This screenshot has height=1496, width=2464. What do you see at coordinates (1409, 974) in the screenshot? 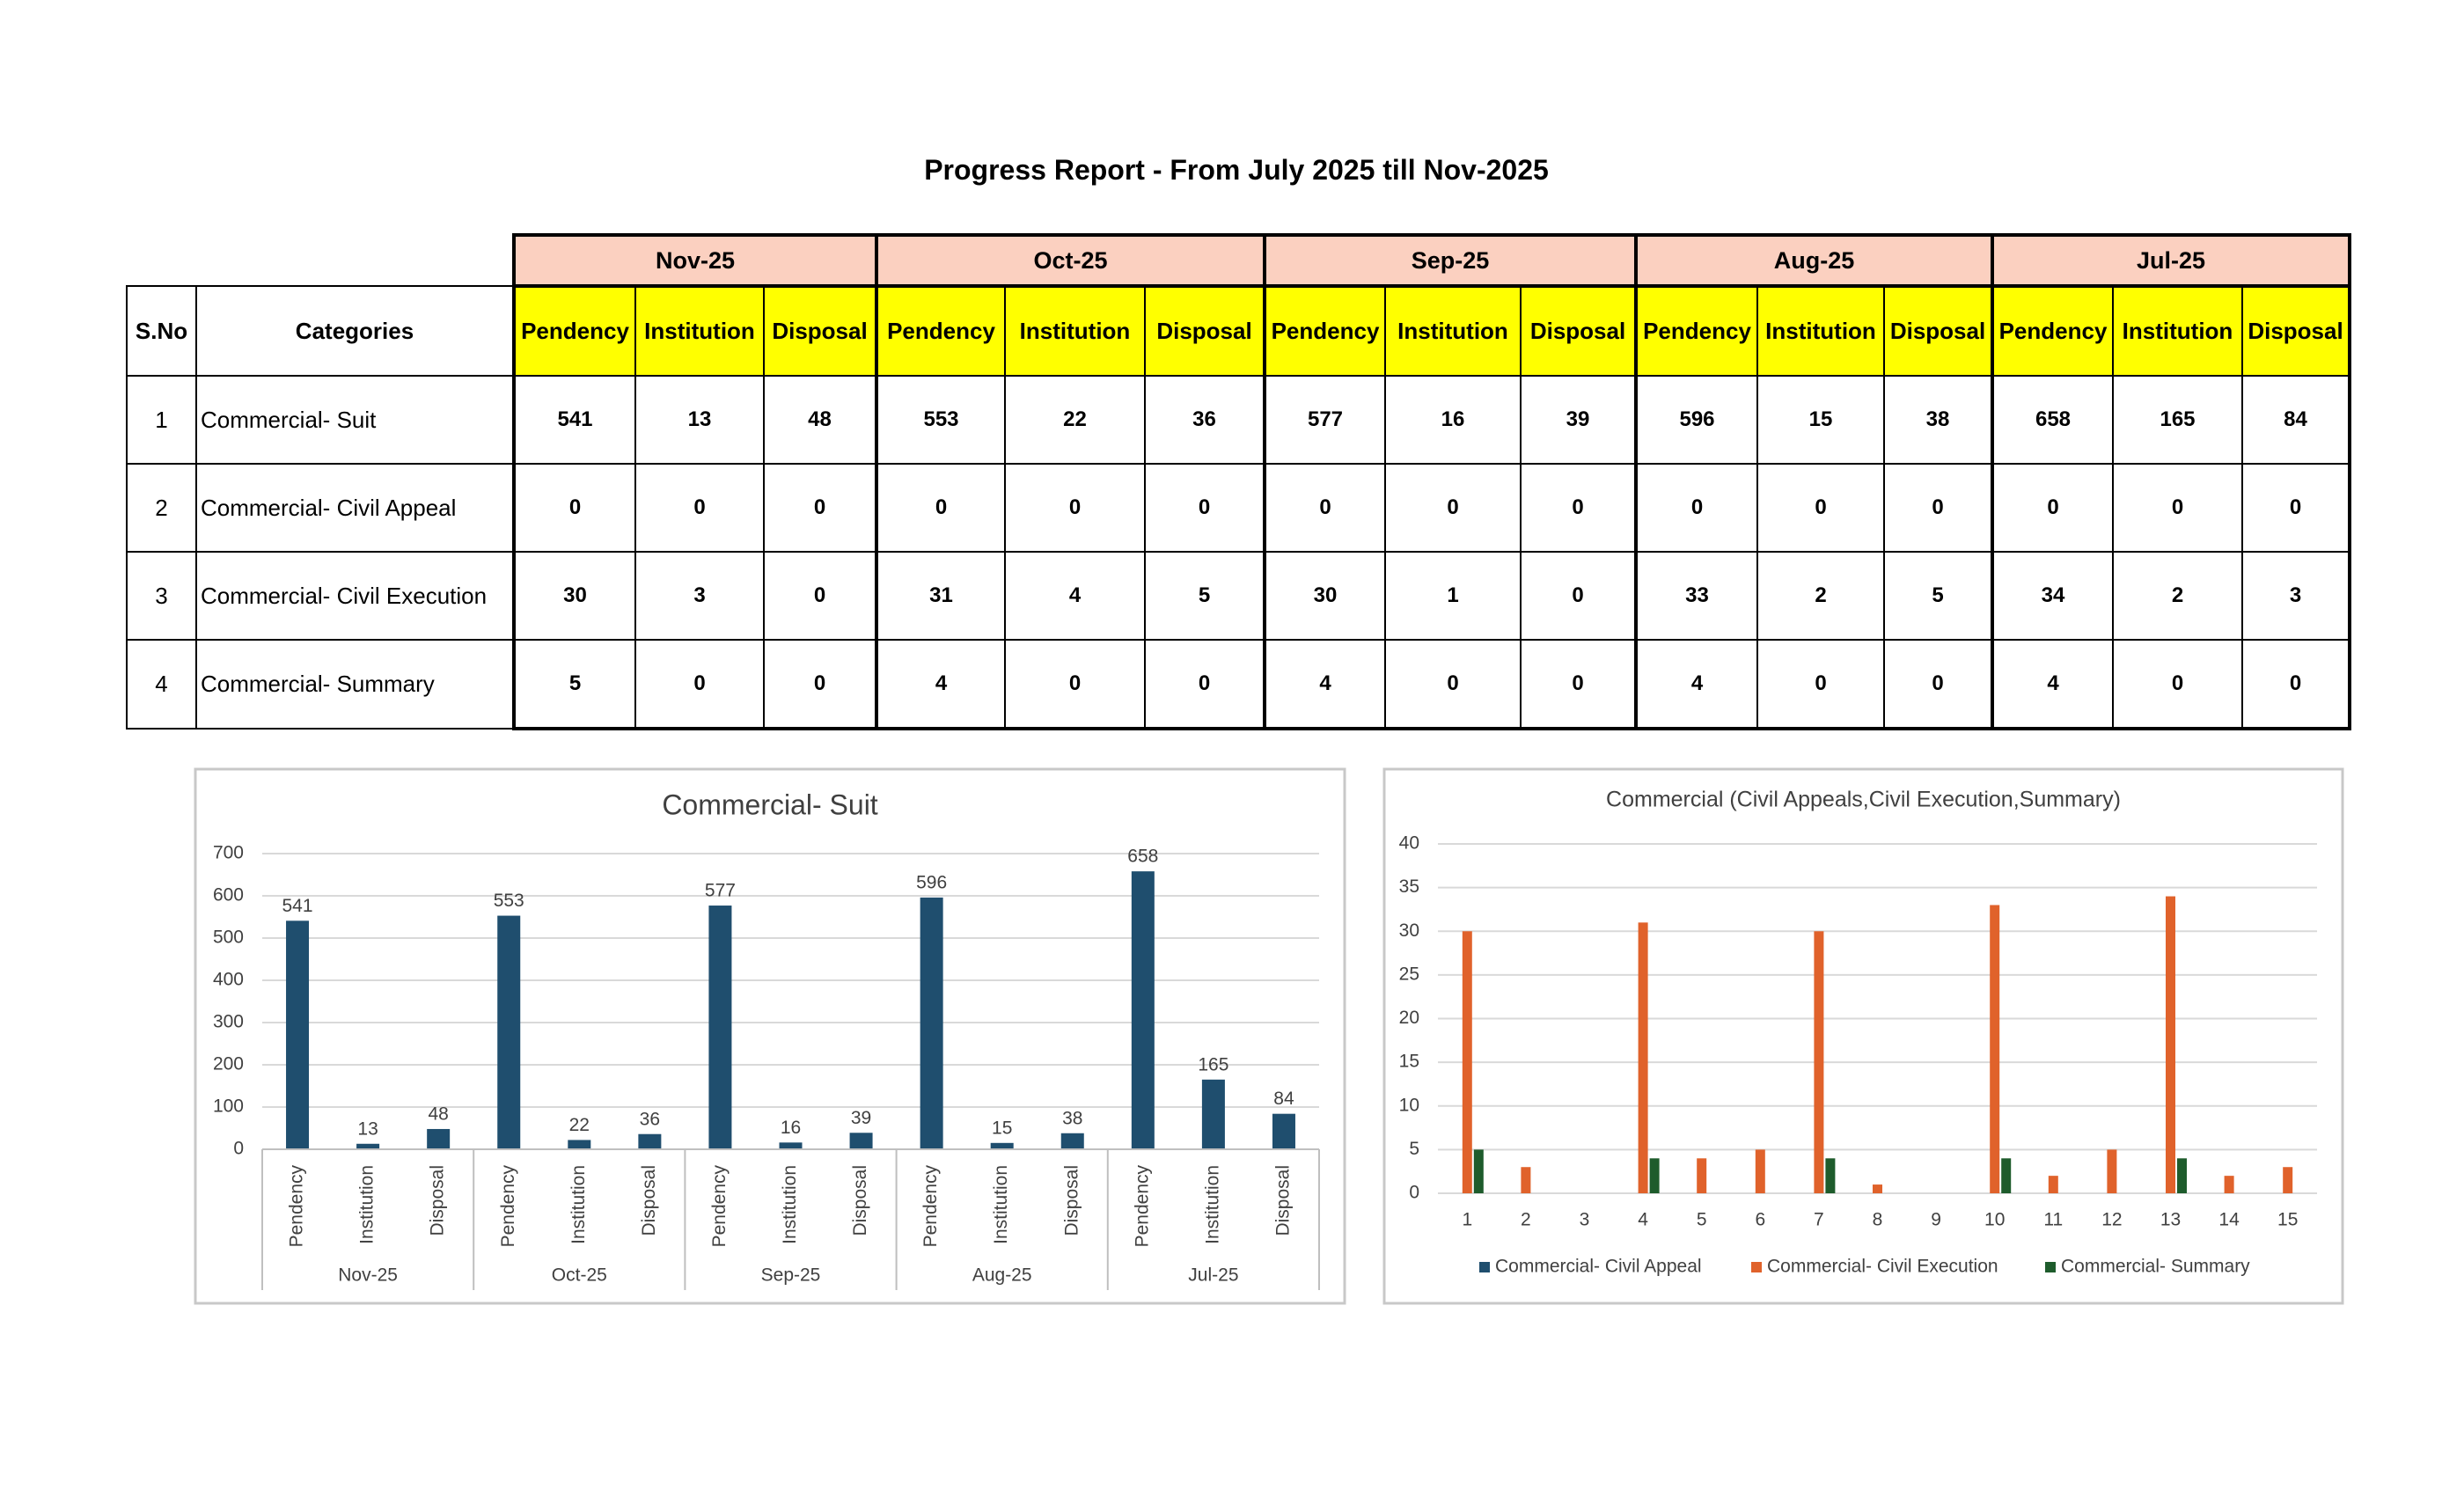
I see `y-tick-label: 25` at bounding box center [1409, 974].